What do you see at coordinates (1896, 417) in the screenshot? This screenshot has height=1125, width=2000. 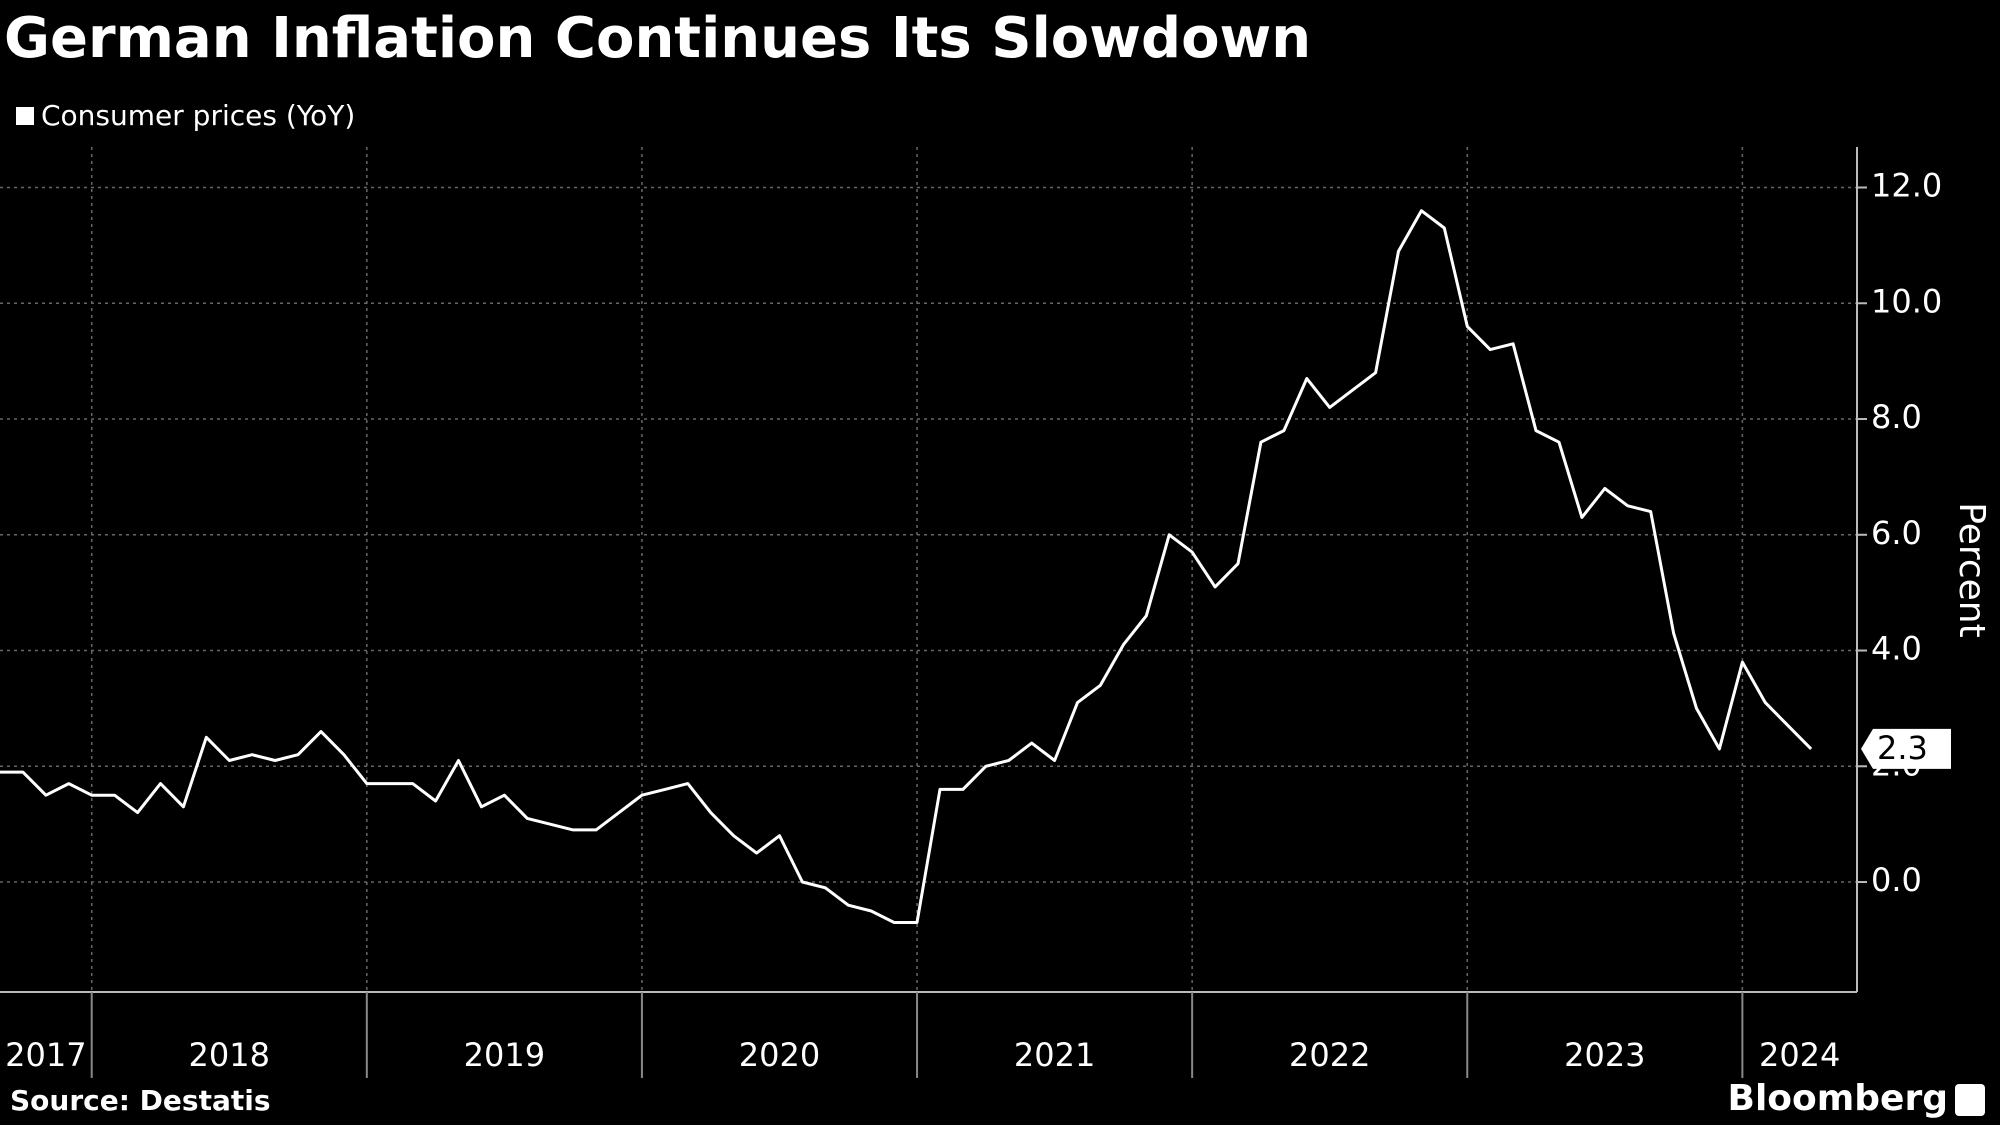 I see `y-tick-label: 8.0` at bounding box center [1896, 417].